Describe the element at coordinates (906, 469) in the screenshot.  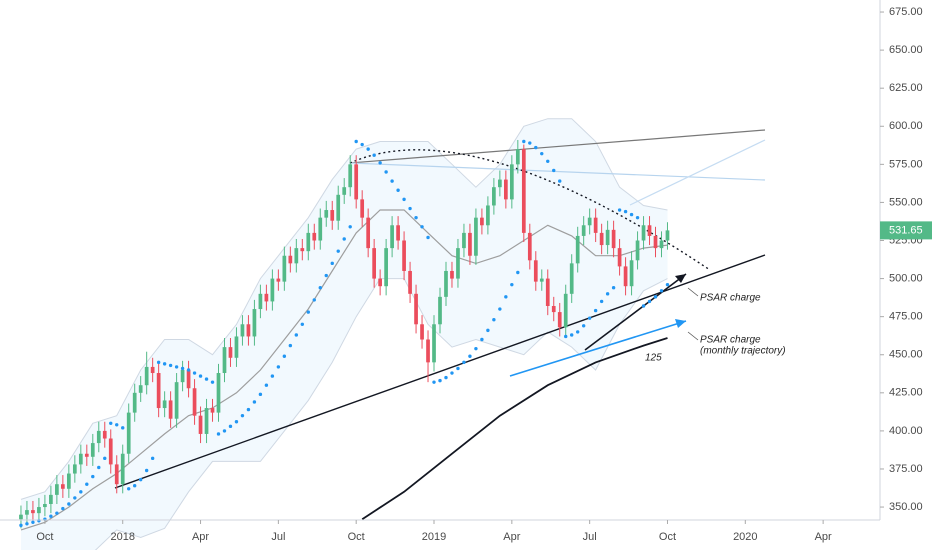
I see `y-tick-label: 375.00` at that location.